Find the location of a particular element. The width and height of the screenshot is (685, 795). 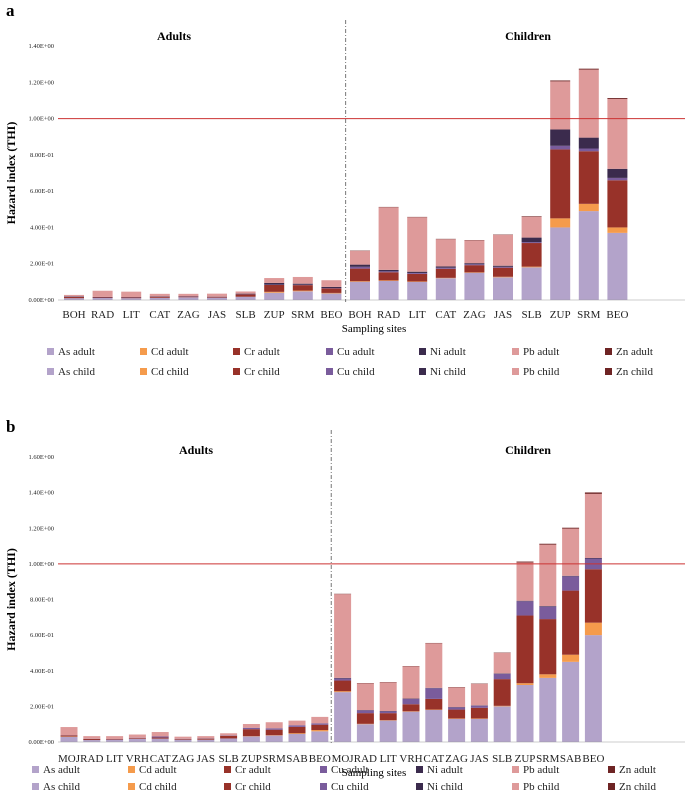

legend-label: Cu adult is located at coordinates (350, 770).